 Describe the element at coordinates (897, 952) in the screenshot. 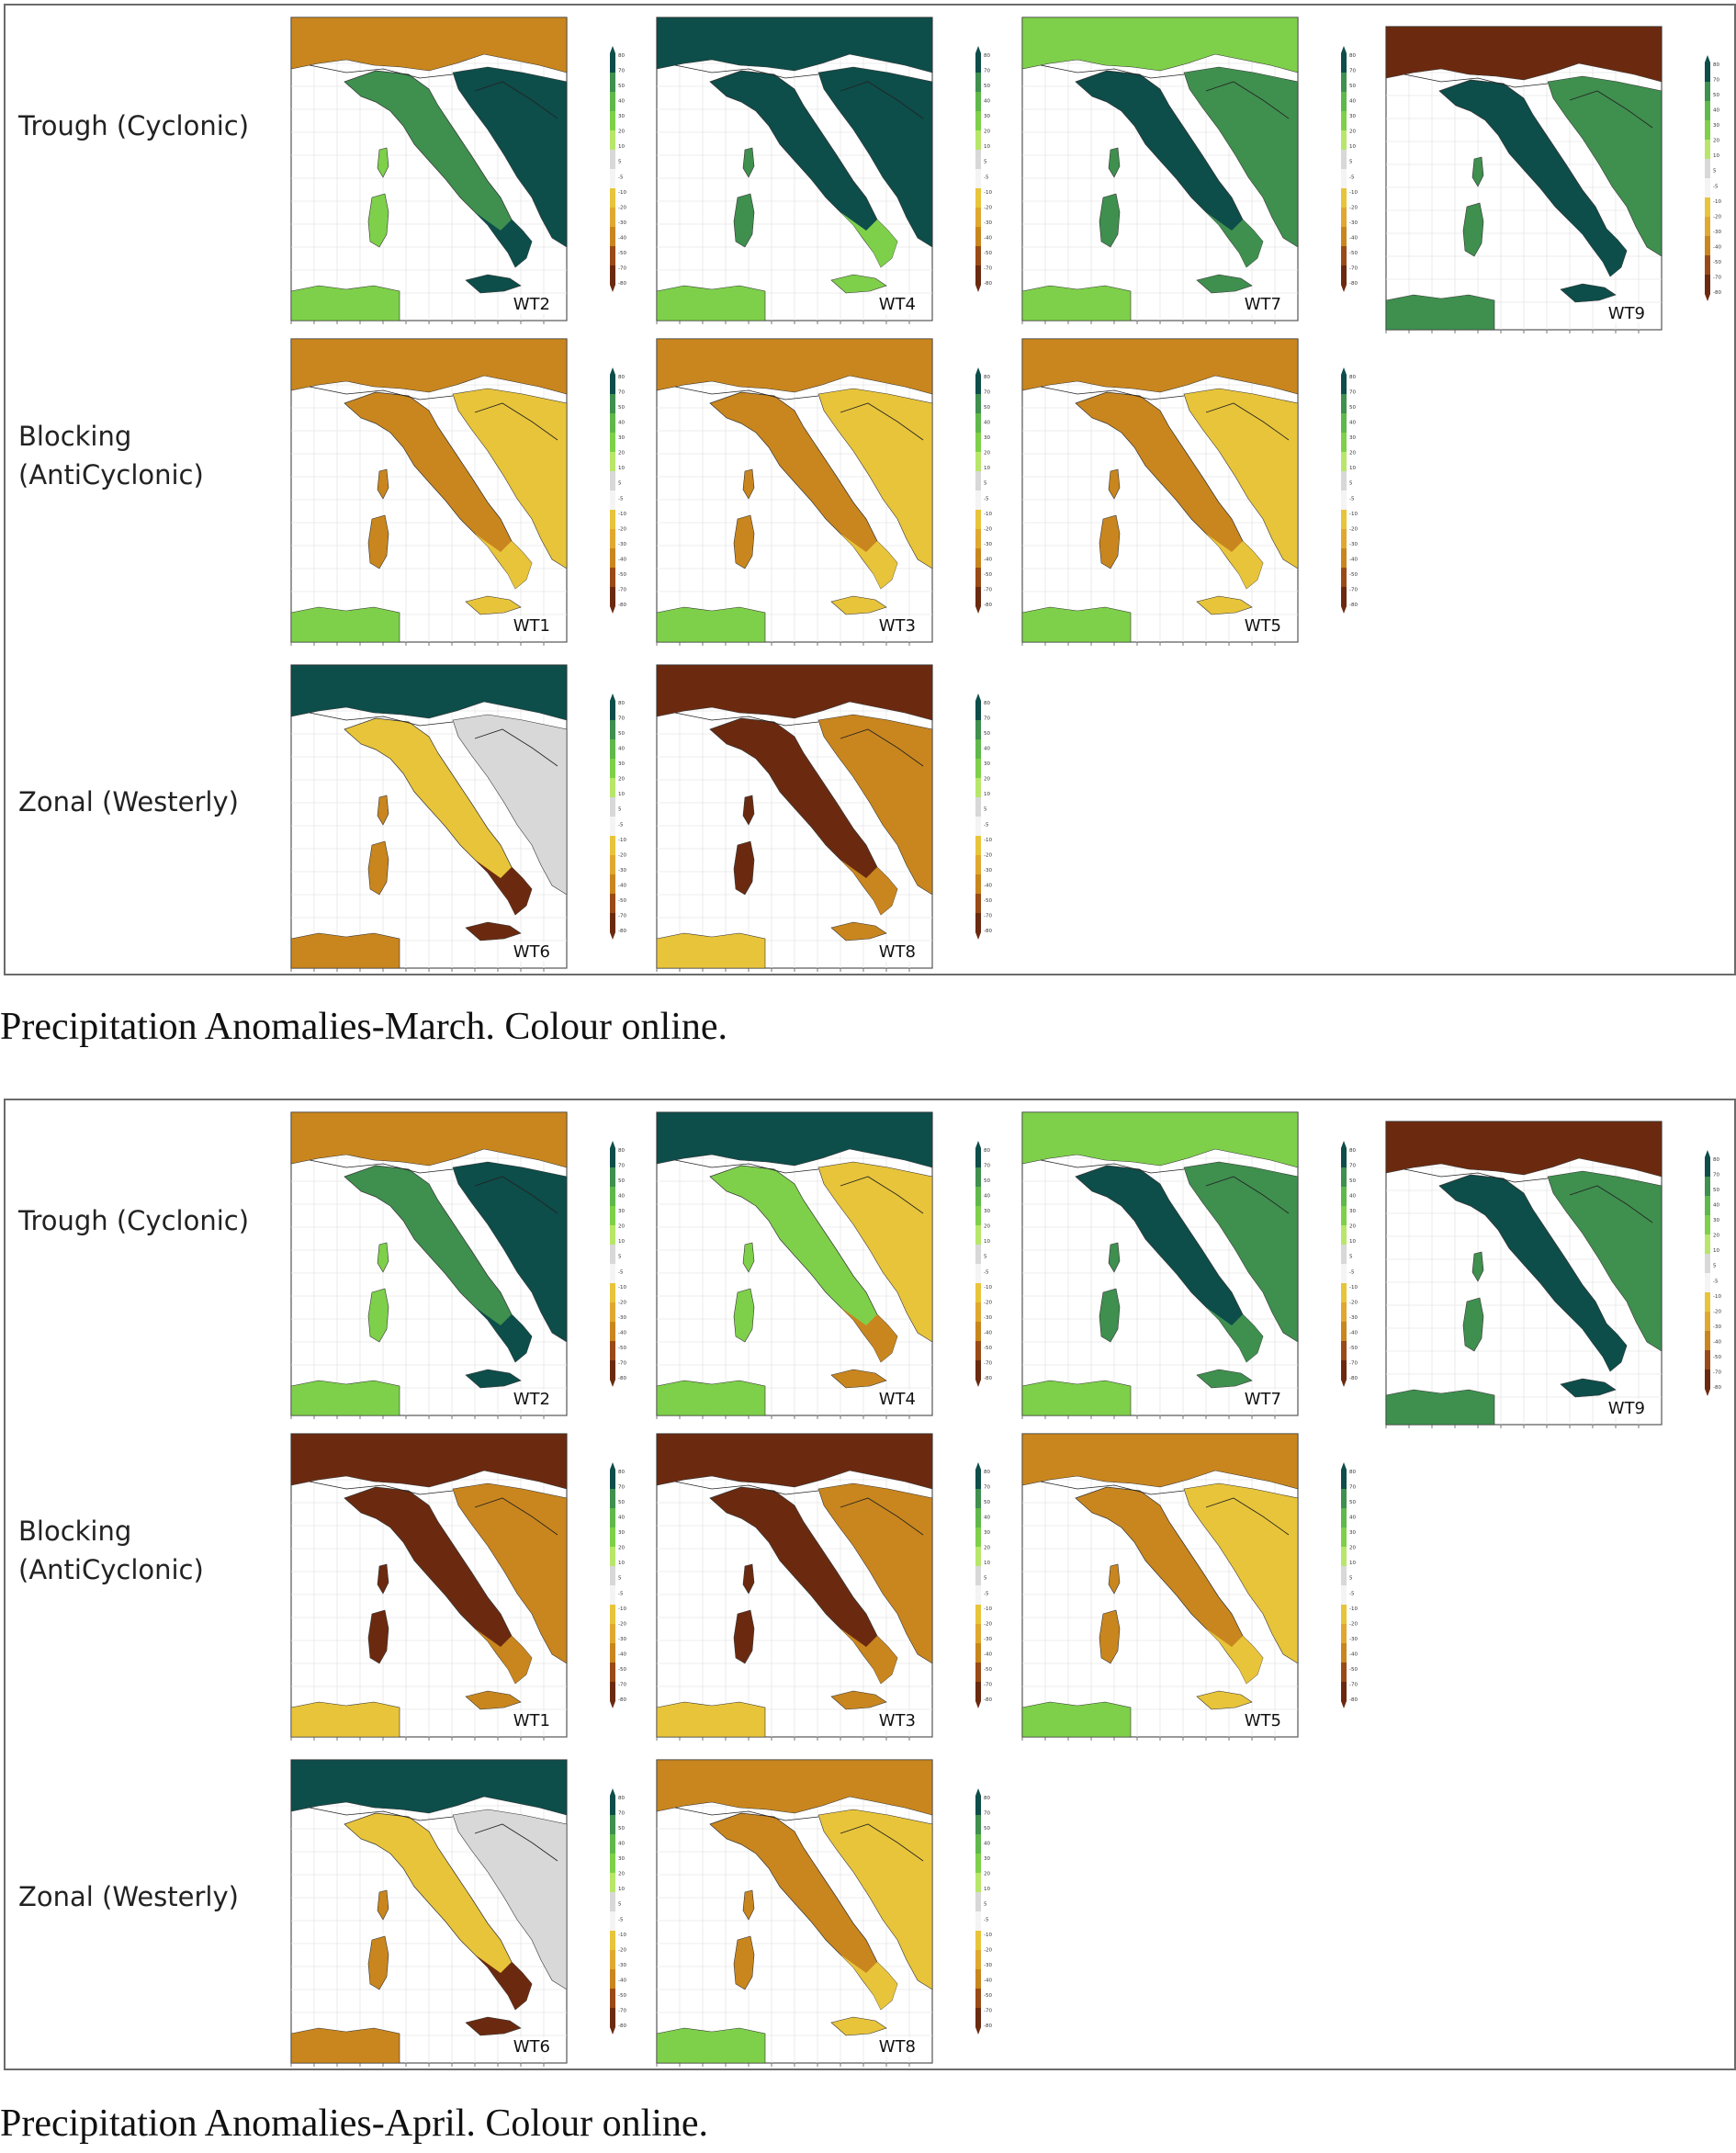

I see `weather-type-label: WT8` at that location.